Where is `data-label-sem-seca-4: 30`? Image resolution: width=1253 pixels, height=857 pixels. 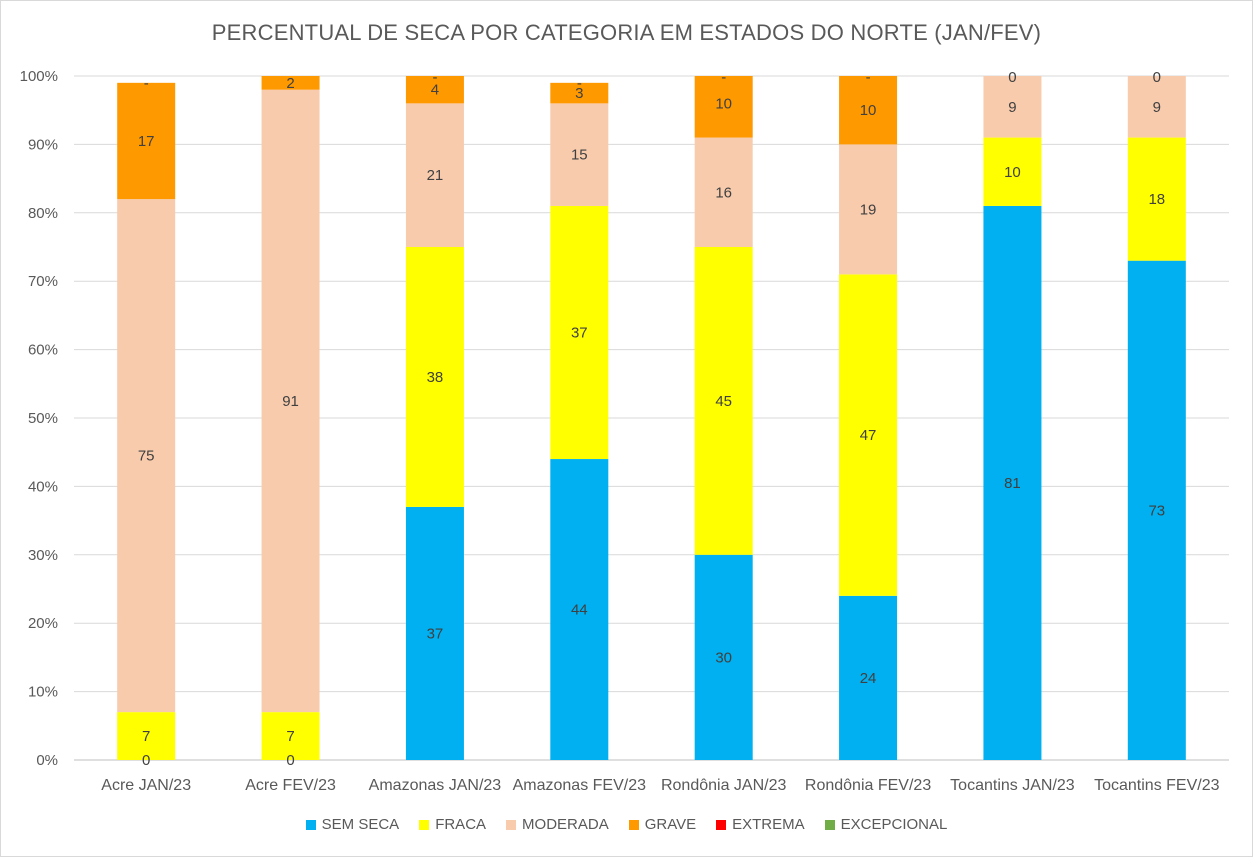 data-label-sem-seca-4: 30 is located at coordinates (723, 657).